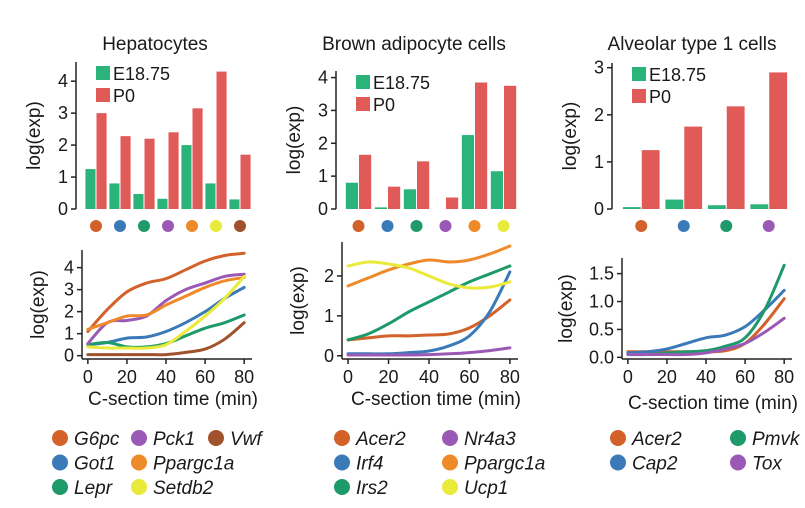 The width and height of the screenshot is (805, 508). What do you see at coordinates (655, 464) in the screenshot?
I see `legend-gene-cap2: Cap2` at bounding box center [655, 464].